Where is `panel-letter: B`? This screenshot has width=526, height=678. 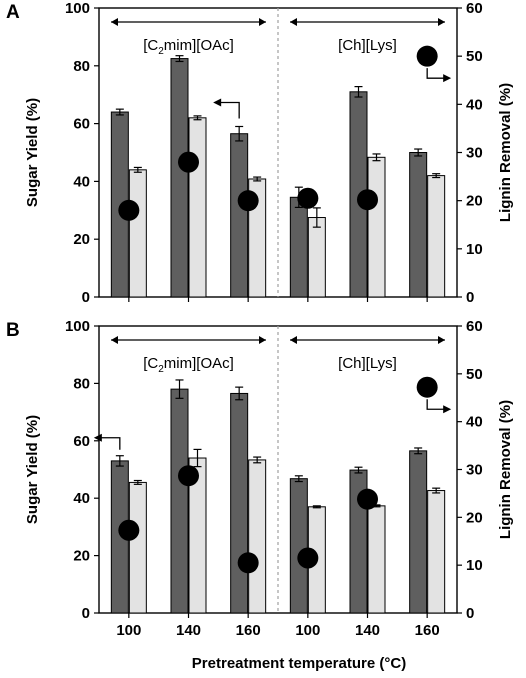 panel-letter: B is located at coordinates (13, 330).